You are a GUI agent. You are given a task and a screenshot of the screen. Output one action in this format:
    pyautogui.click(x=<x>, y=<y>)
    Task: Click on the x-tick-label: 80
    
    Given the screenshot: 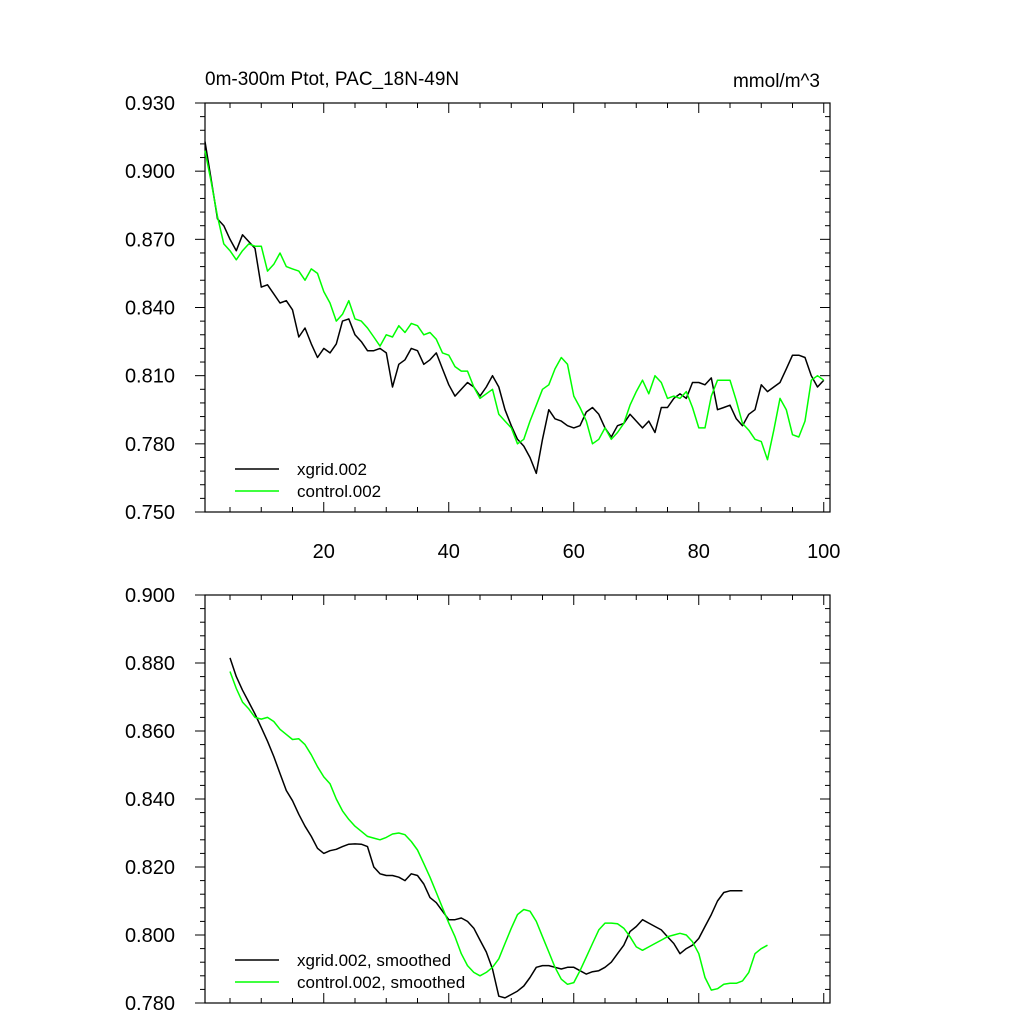 What is the action you would take?
    pyautogui.click(x=699, y=552)
    